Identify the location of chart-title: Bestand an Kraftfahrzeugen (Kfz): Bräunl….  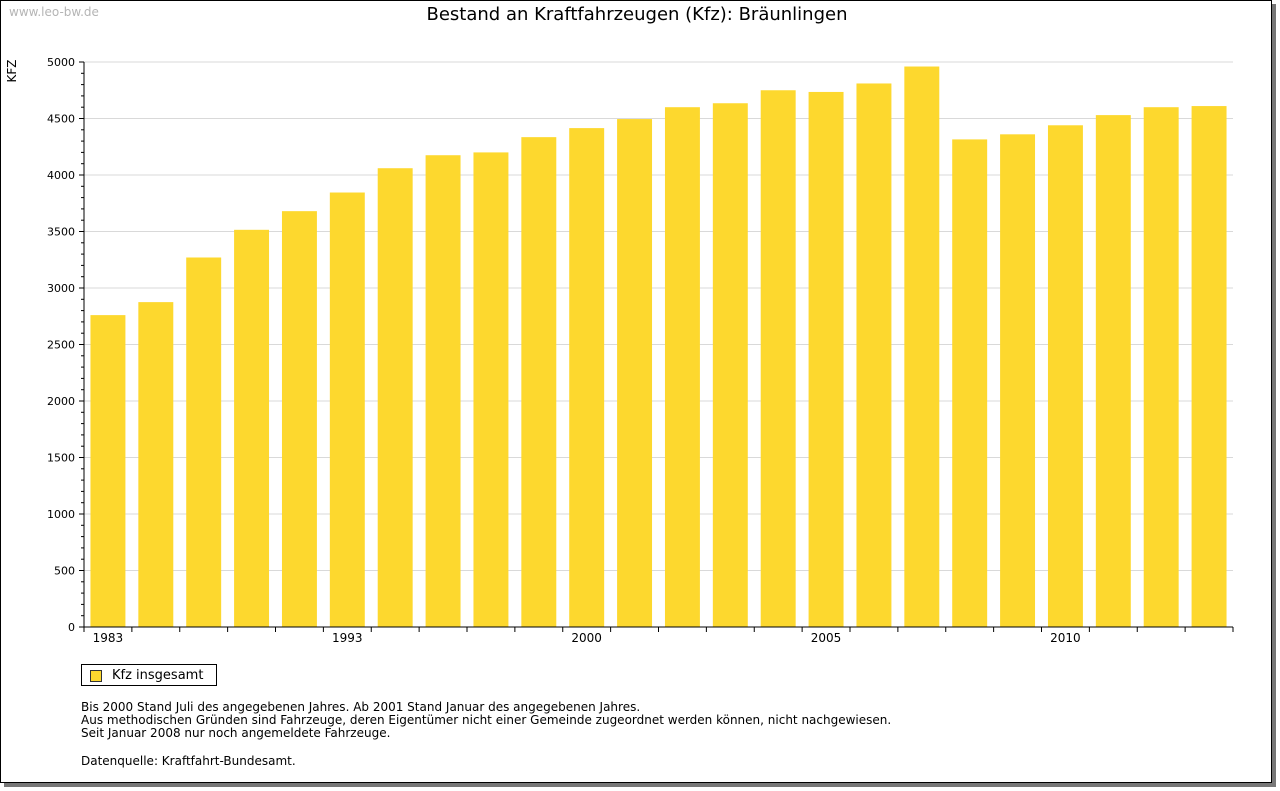
(637, 14).